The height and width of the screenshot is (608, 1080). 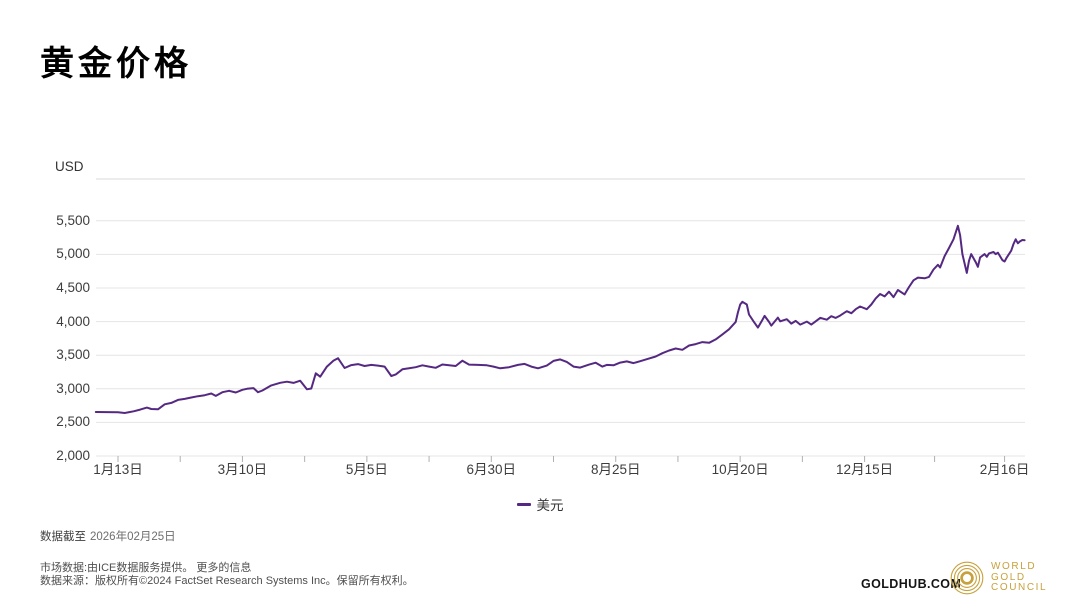 I want to click on y-axis-unit-label: USD, so click(x=69, y=166).